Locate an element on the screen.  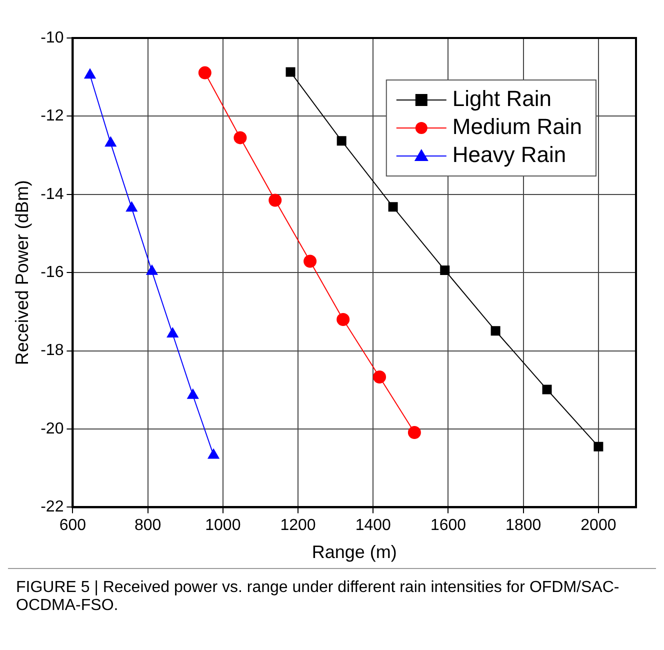
x-tick-label: 1400 is located at coordinates (373, 525).